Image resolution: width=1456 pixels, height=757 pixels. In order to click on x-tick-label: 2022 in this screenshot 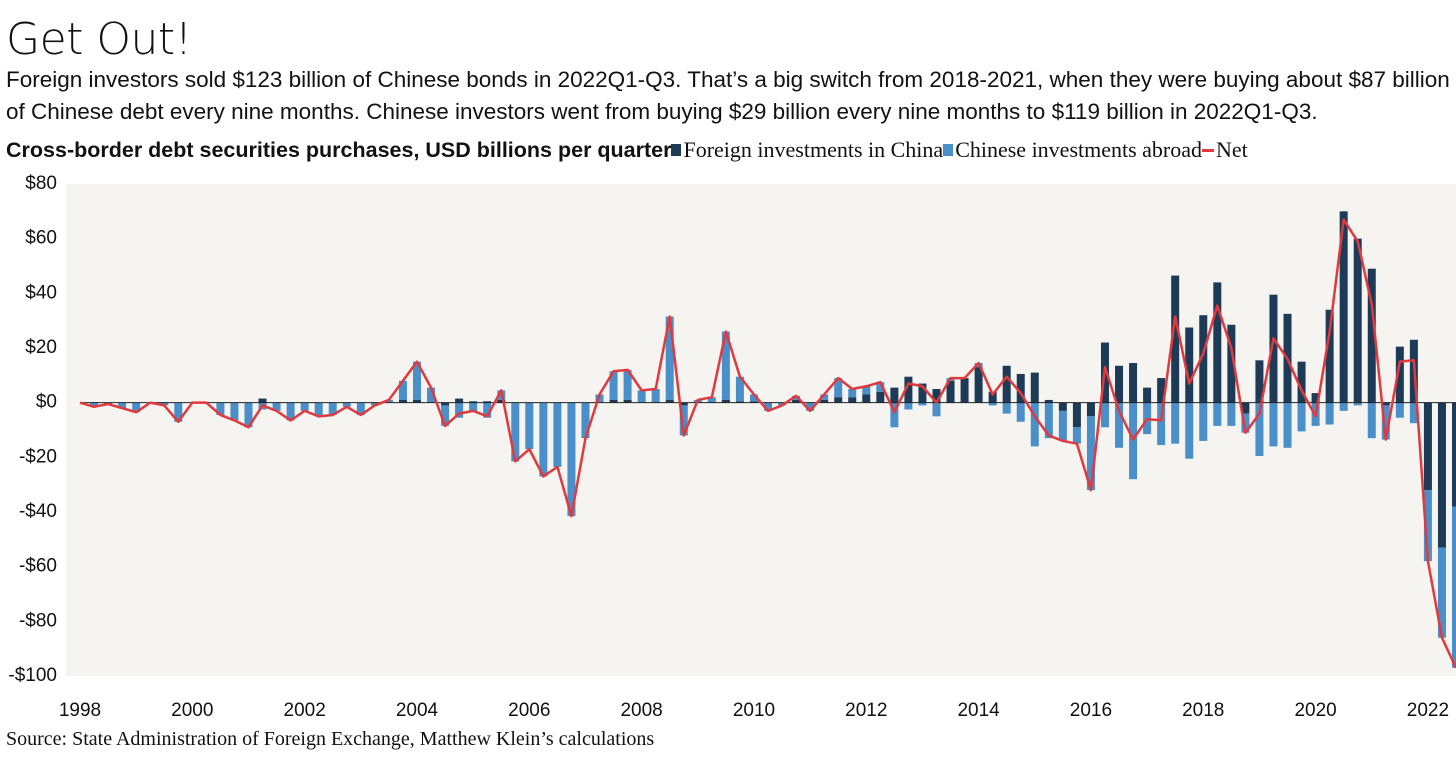, I will do `click(1428, 710)`.